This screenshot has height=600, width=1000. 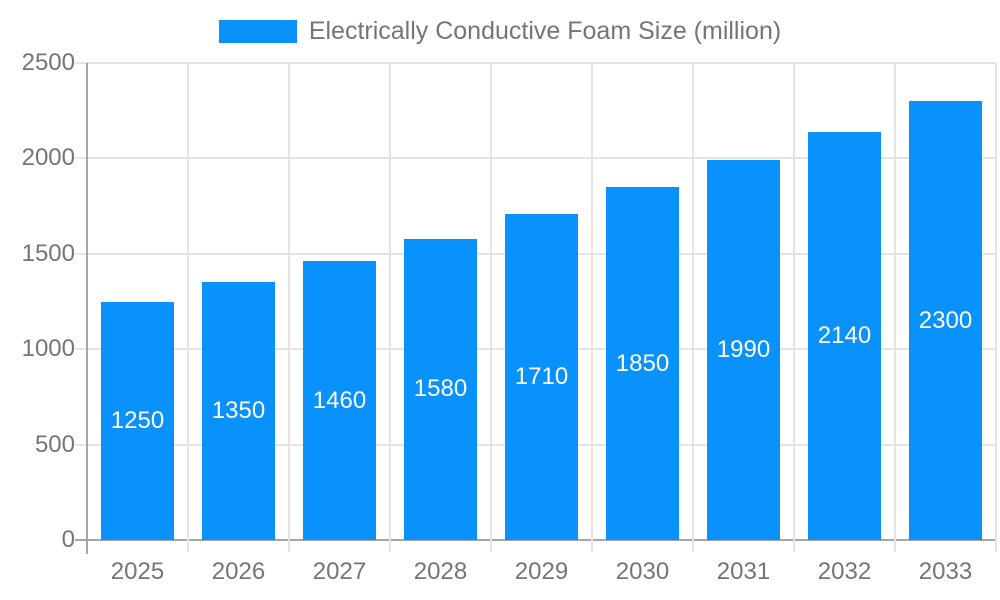 I want to click on bar-2025, so click(x=137, y=420).